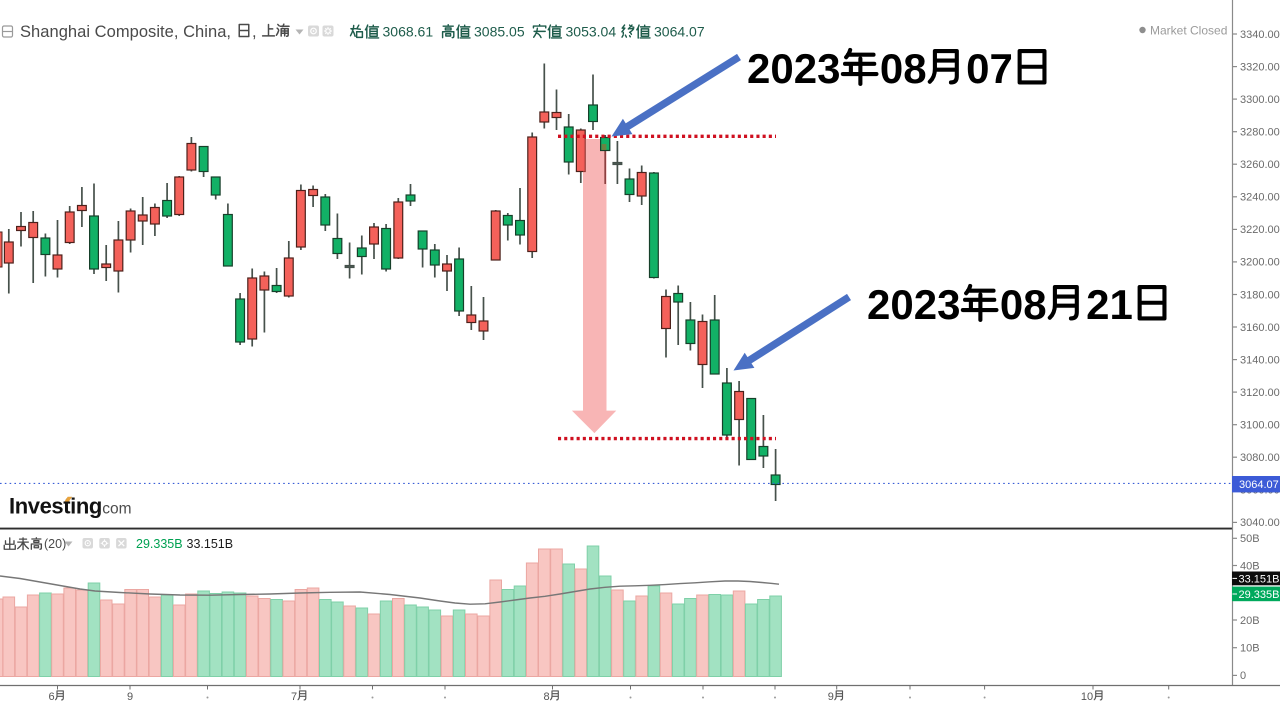 This screenshot has width=1280, height=720. Describe the element at coordinates (1260, 523) in the screenshot. I see `svg-text: 3040.00` at that location.